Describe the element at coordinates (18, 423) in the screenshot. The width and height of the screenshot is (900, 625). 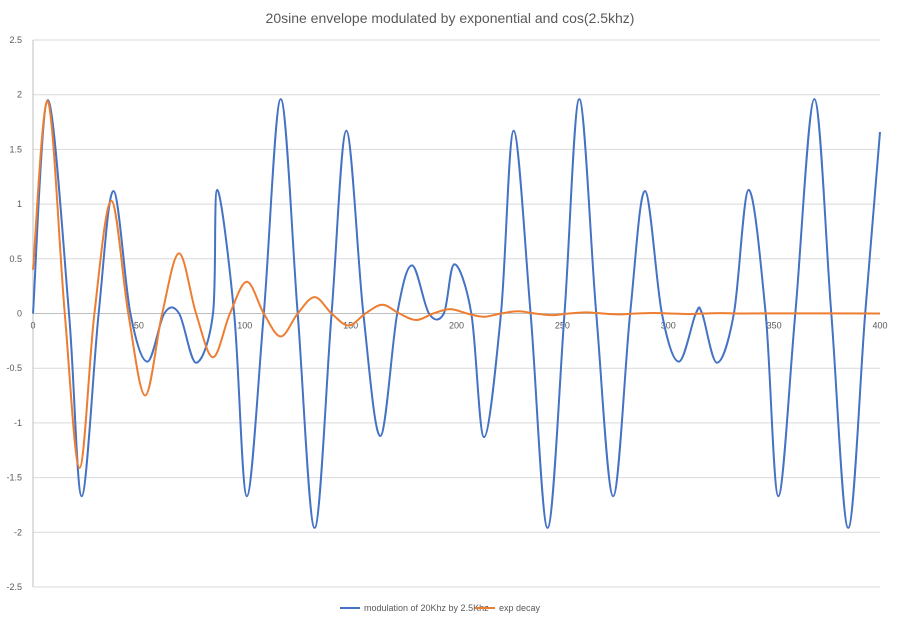
I see `y-tick-label: -1` at that location.